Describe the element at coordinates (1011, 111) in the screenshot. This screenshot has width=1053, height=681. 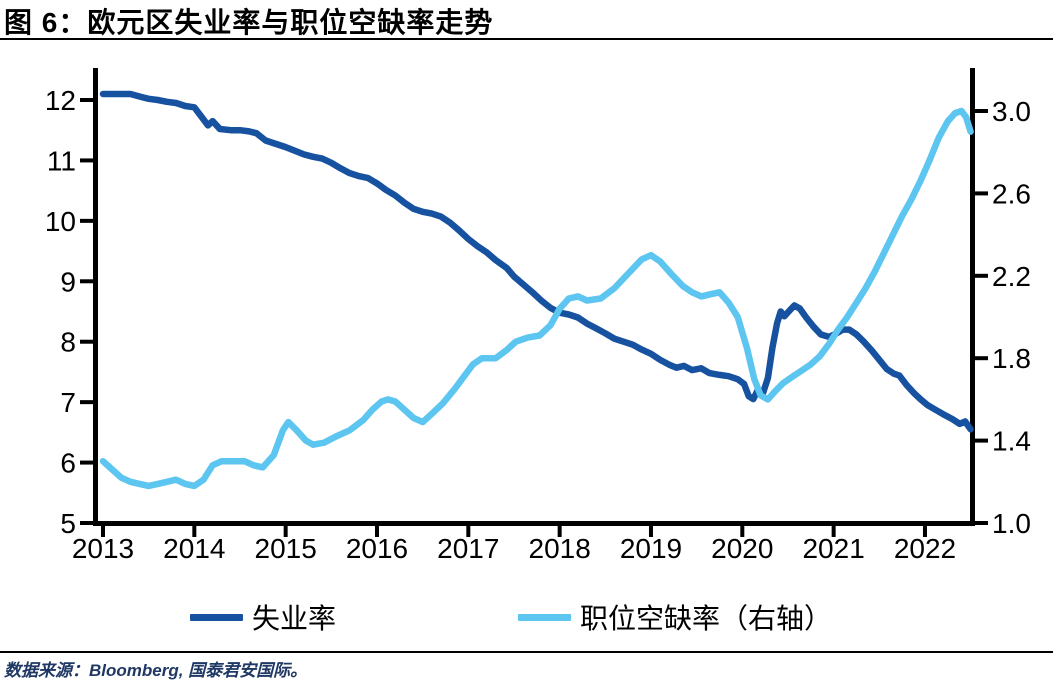
I see `y-right-tick-label: 3.0` at that location.